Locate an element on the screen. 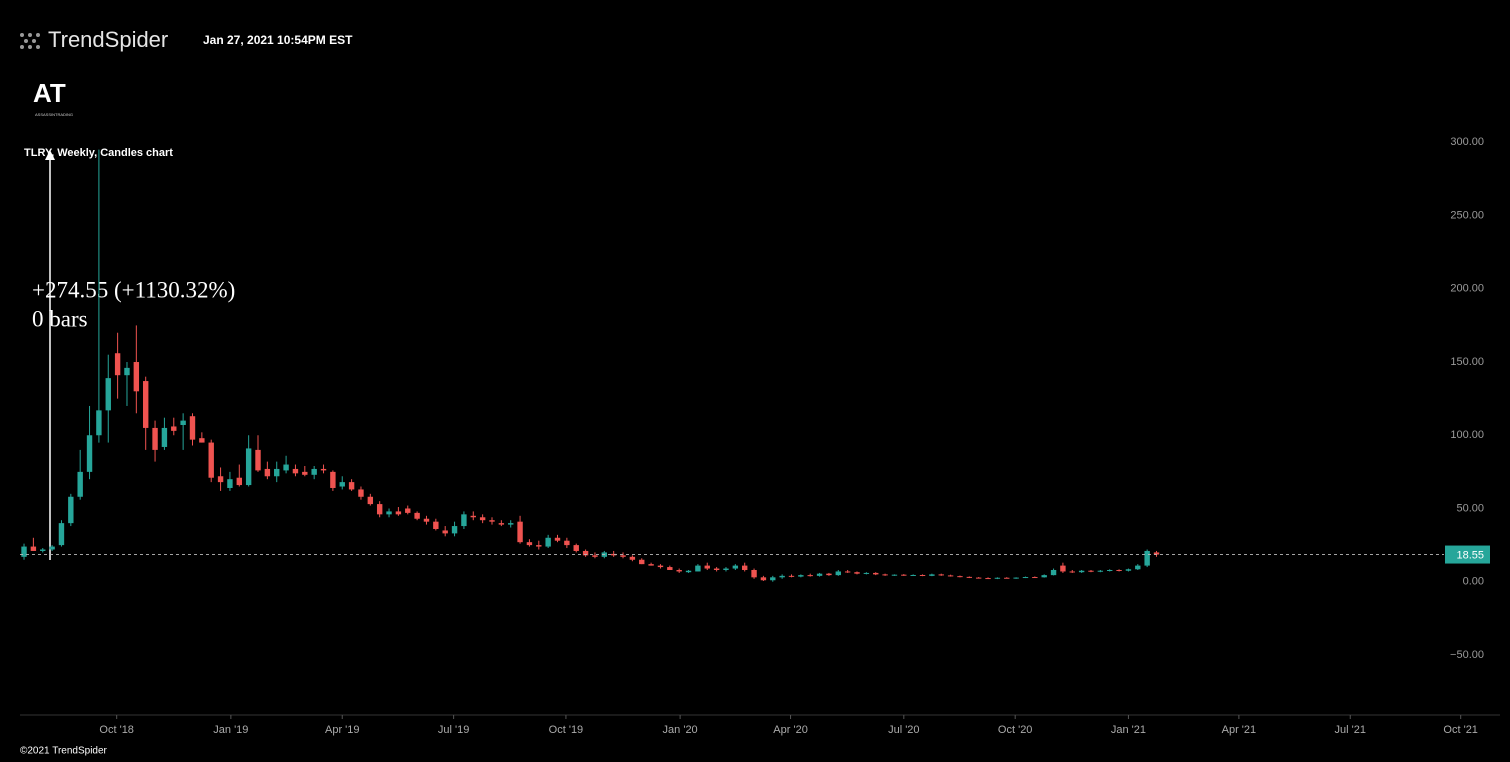 The height and width of the screenshot is (762, 1510). y-tick-label: 50.00 is located at coordinates (1470, 508).